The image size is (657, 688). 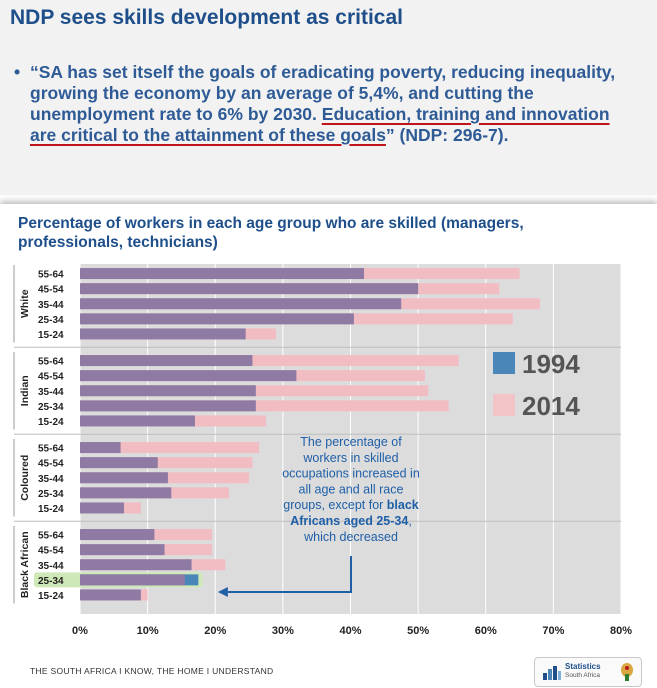 What do you see at coordinates (403, 505) in the screenshot?
I see `annotation-segment: black` at bounding box center [403, 505].